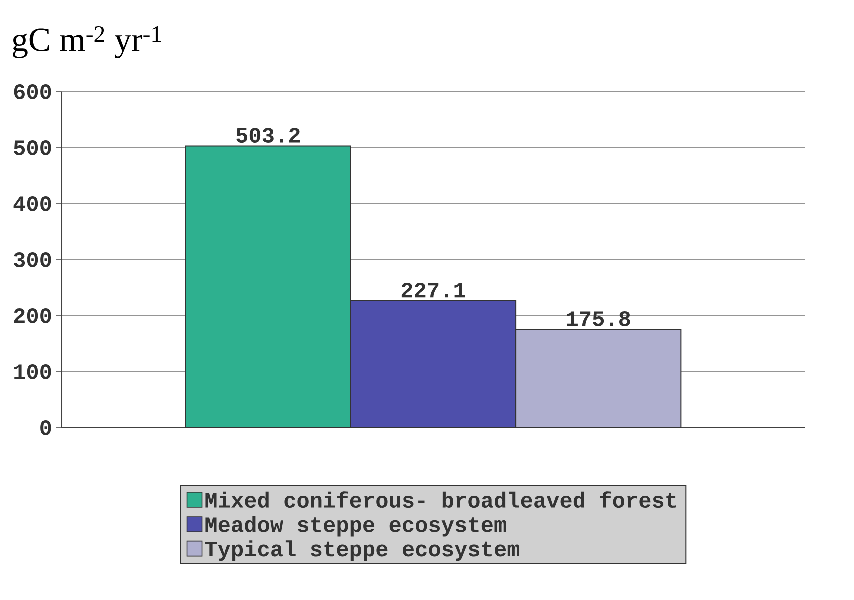 Image resolution: width=854 pixels, height=600 pixels. What do you see at coordinates (33, 92) in the screenshot?
I see `y-tick-label: 600` at bounding box center [33, 92].